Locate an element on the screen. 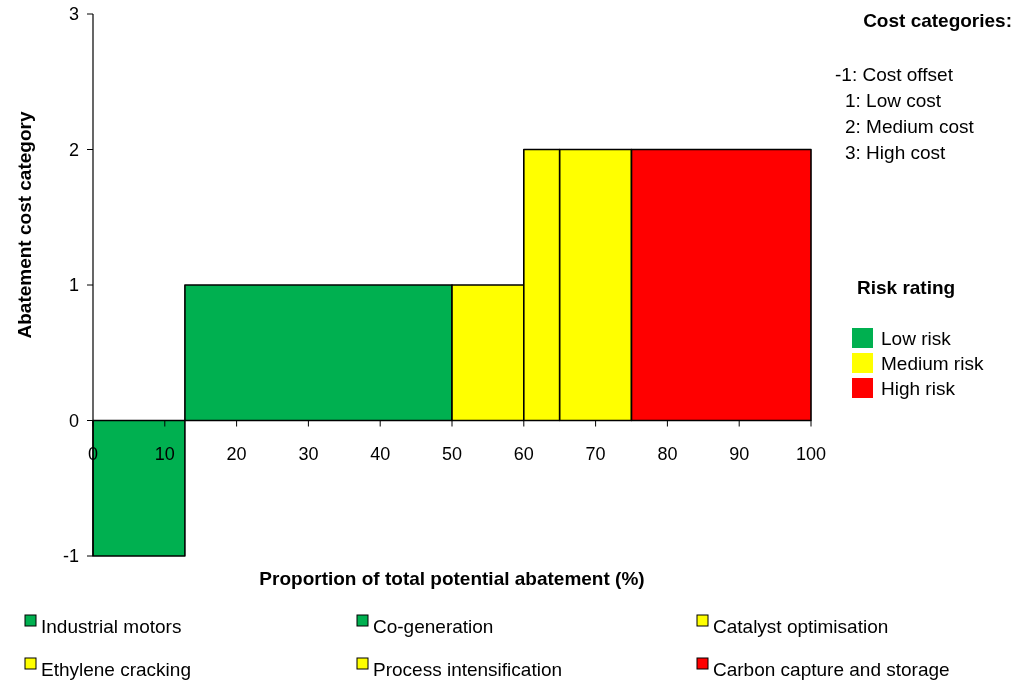 The height and width of the screenshot is (685, 1018). y-tick-label: -1 is located at coordinates (70, 556).